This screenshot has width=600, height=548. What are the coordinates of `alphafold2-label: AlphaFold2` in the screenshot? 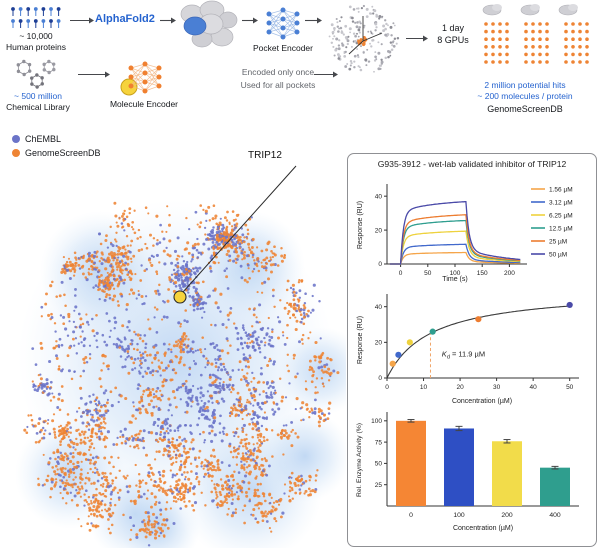 It's located at (125, 19).